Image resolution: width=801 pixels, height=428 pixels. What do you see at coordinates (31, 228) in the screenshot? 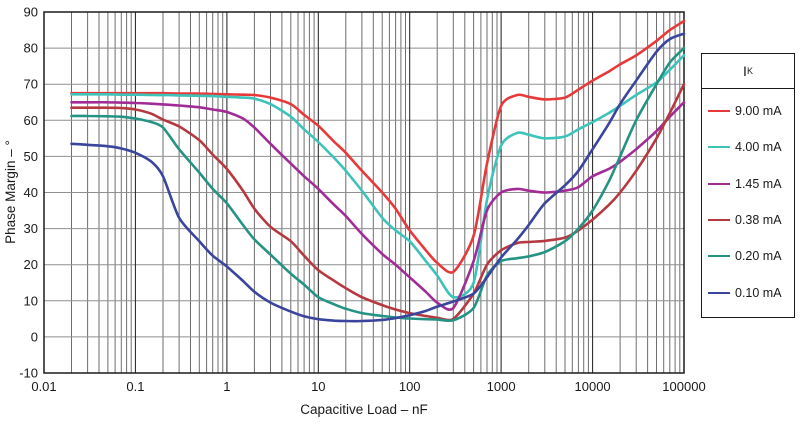
I see `y-tick-label: 30` at bounding box center [31, 228].